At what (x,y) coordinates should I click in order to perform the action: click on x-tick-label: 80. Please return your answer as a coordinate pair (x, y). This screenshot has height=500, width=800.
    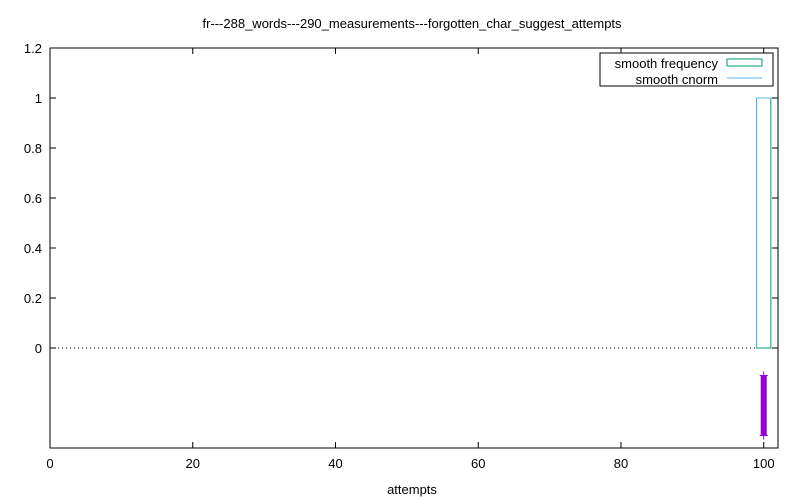
    Looking at the image, I should click on (621, 463).